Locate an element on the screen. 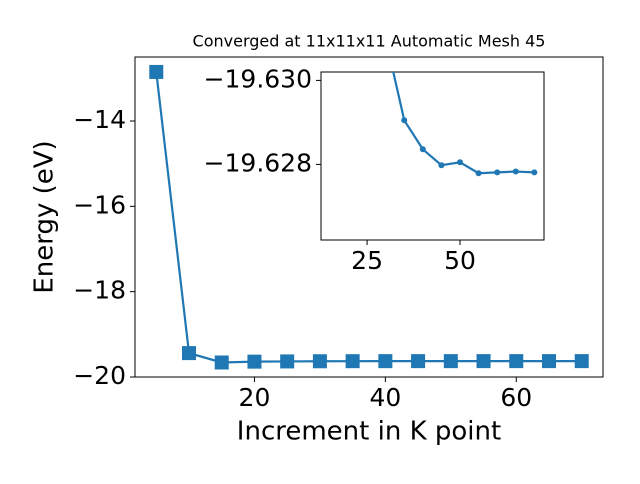 This screenshot has width=640, height=484. x-axis-label: Increment in K point is located at coordinates (369, 432).